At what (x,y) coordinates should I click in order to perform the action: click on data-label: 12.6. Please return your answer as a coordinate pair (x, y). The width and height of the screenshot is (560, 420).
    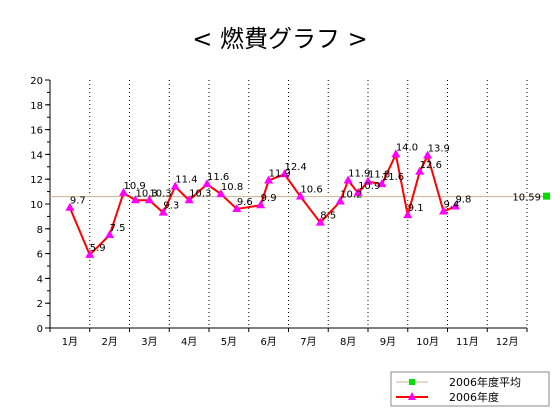
    Looking at the image, I should click on (431, 165).